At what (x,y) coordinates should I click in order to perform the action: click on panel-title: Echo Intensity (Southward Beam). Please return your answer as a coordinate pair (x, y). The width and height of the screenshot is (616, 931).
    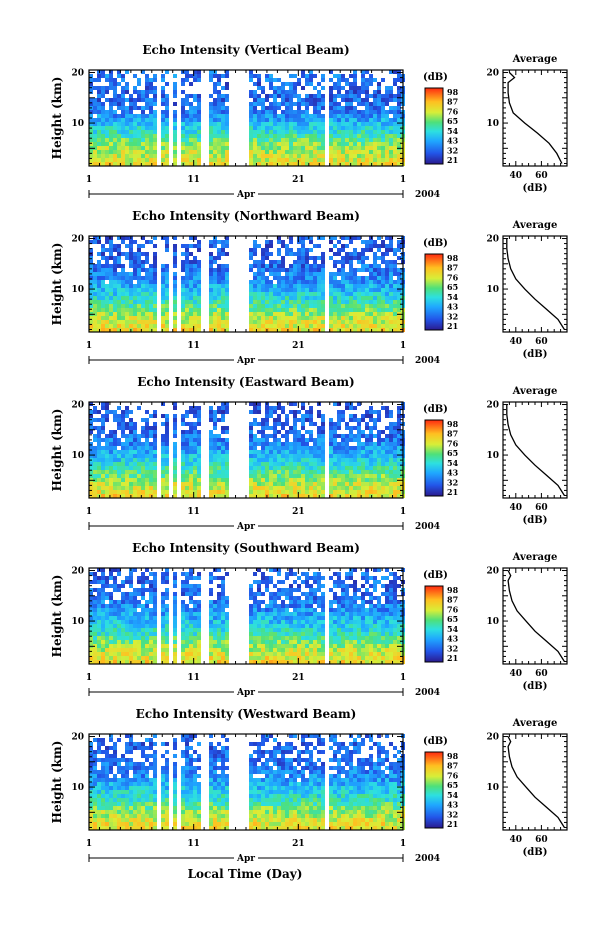
    Looking at the image, I should click on (246, 548).